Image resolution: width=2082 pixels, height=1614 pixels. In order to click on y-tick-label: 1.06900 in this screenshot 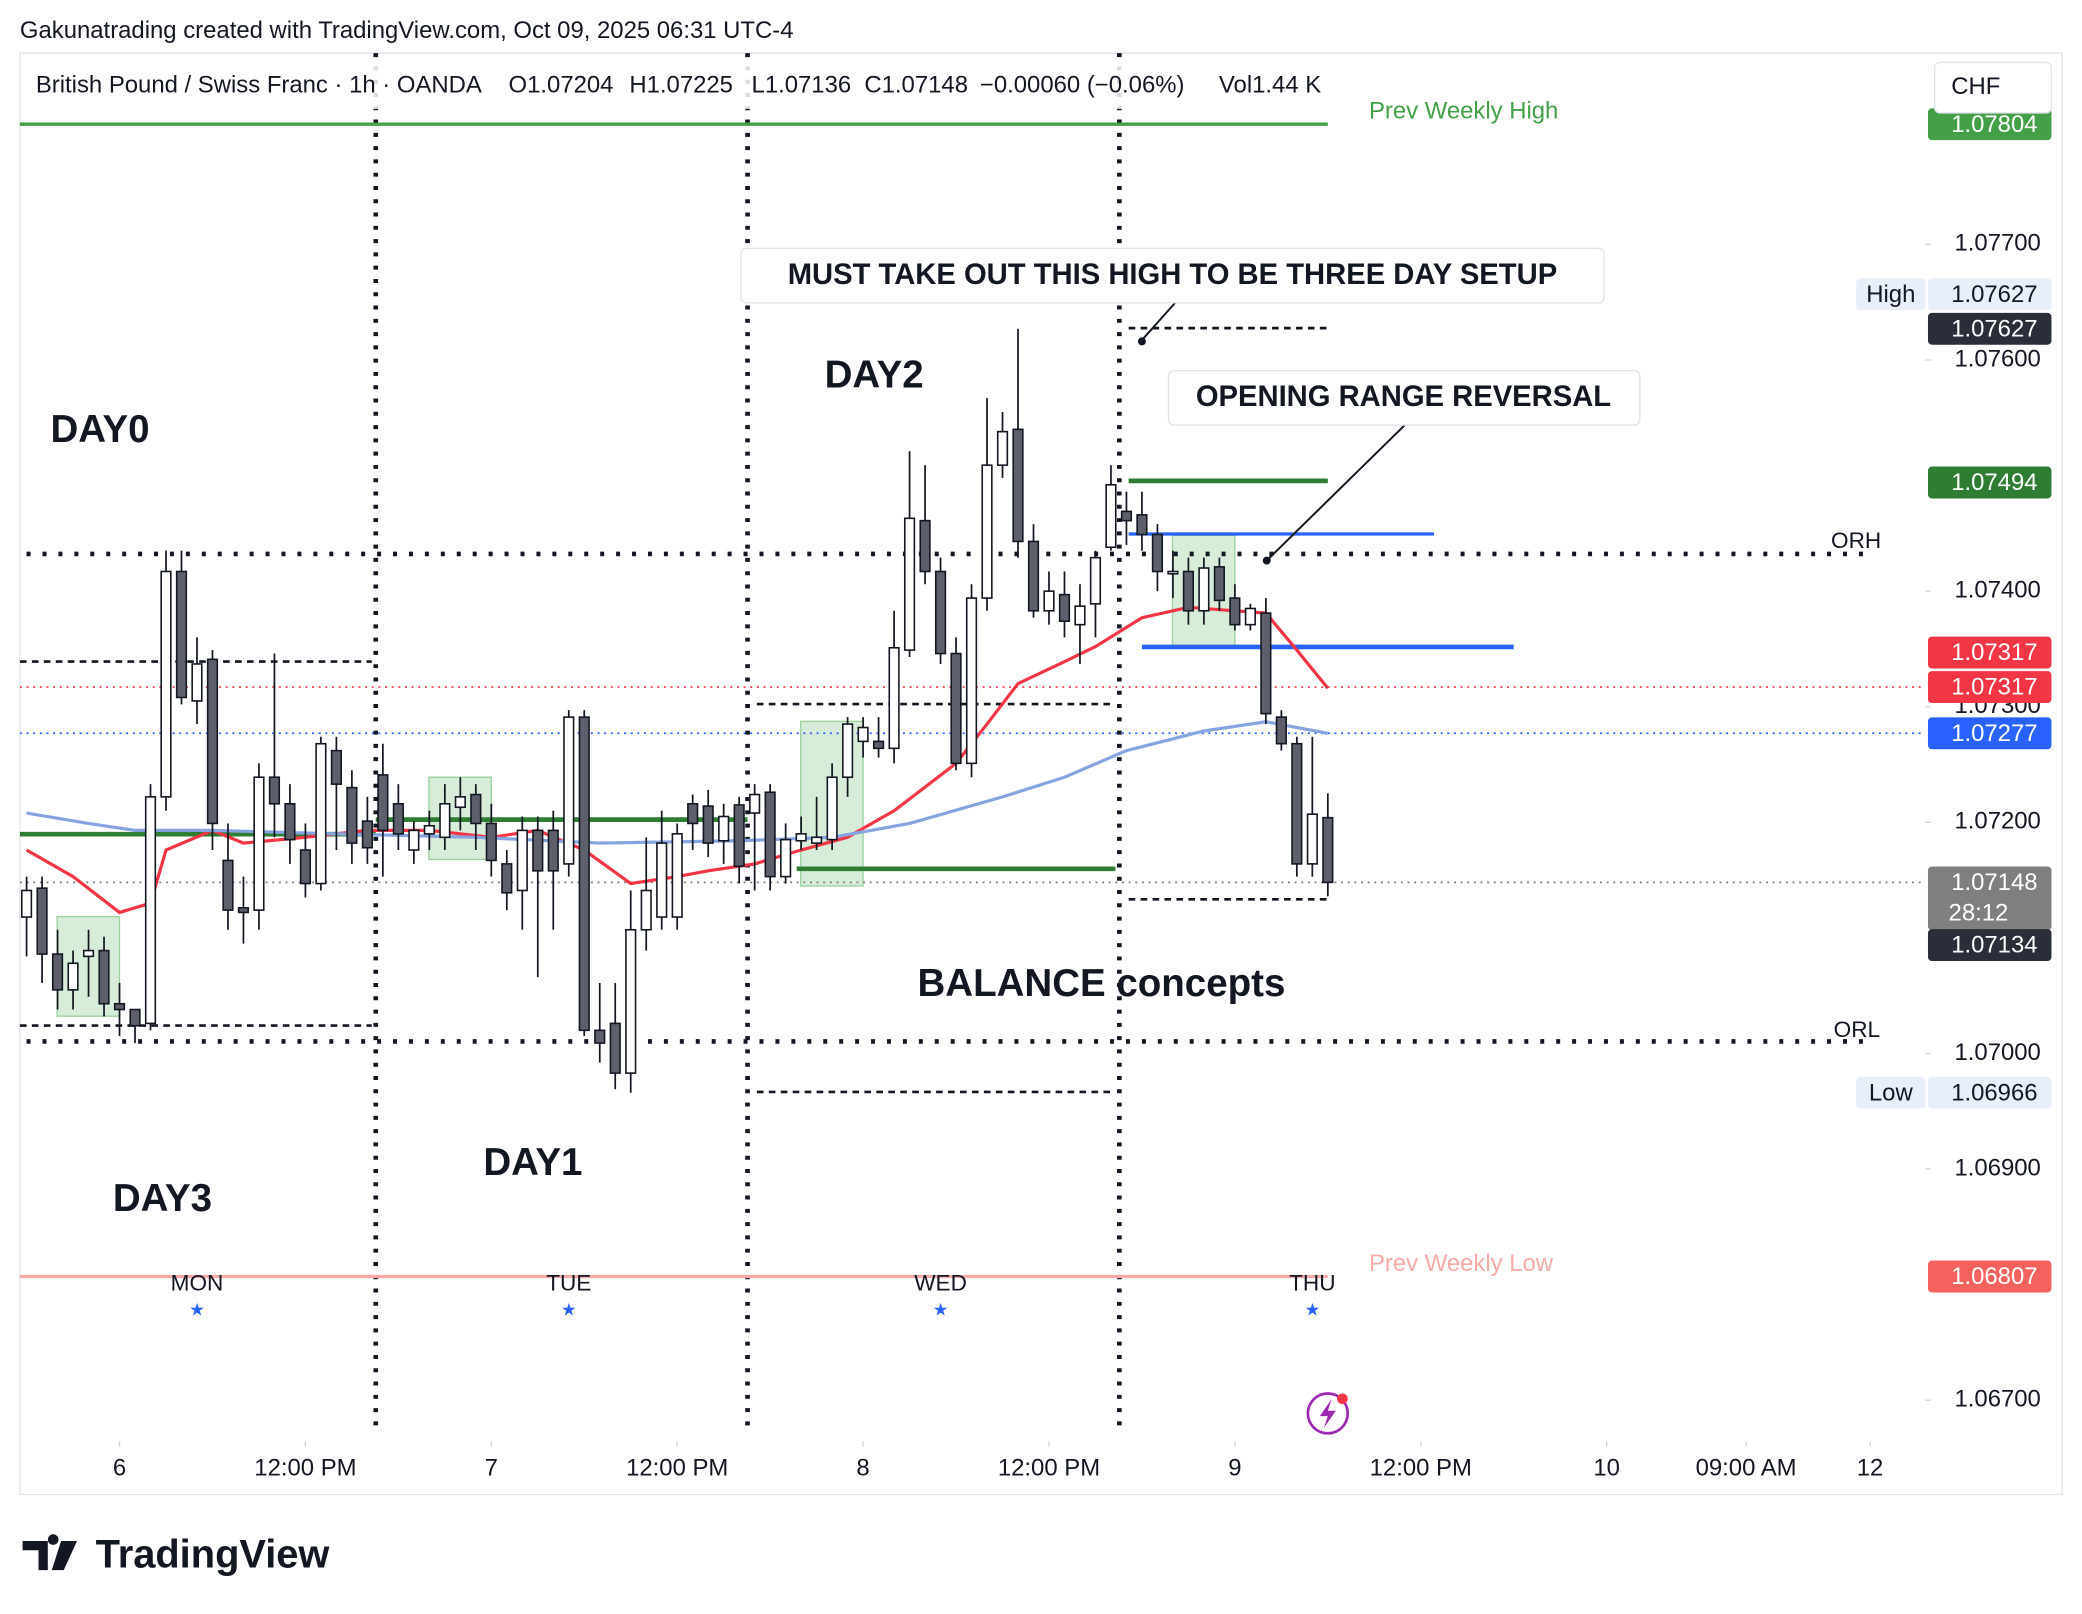, I will do `click(1997, 1167)`.